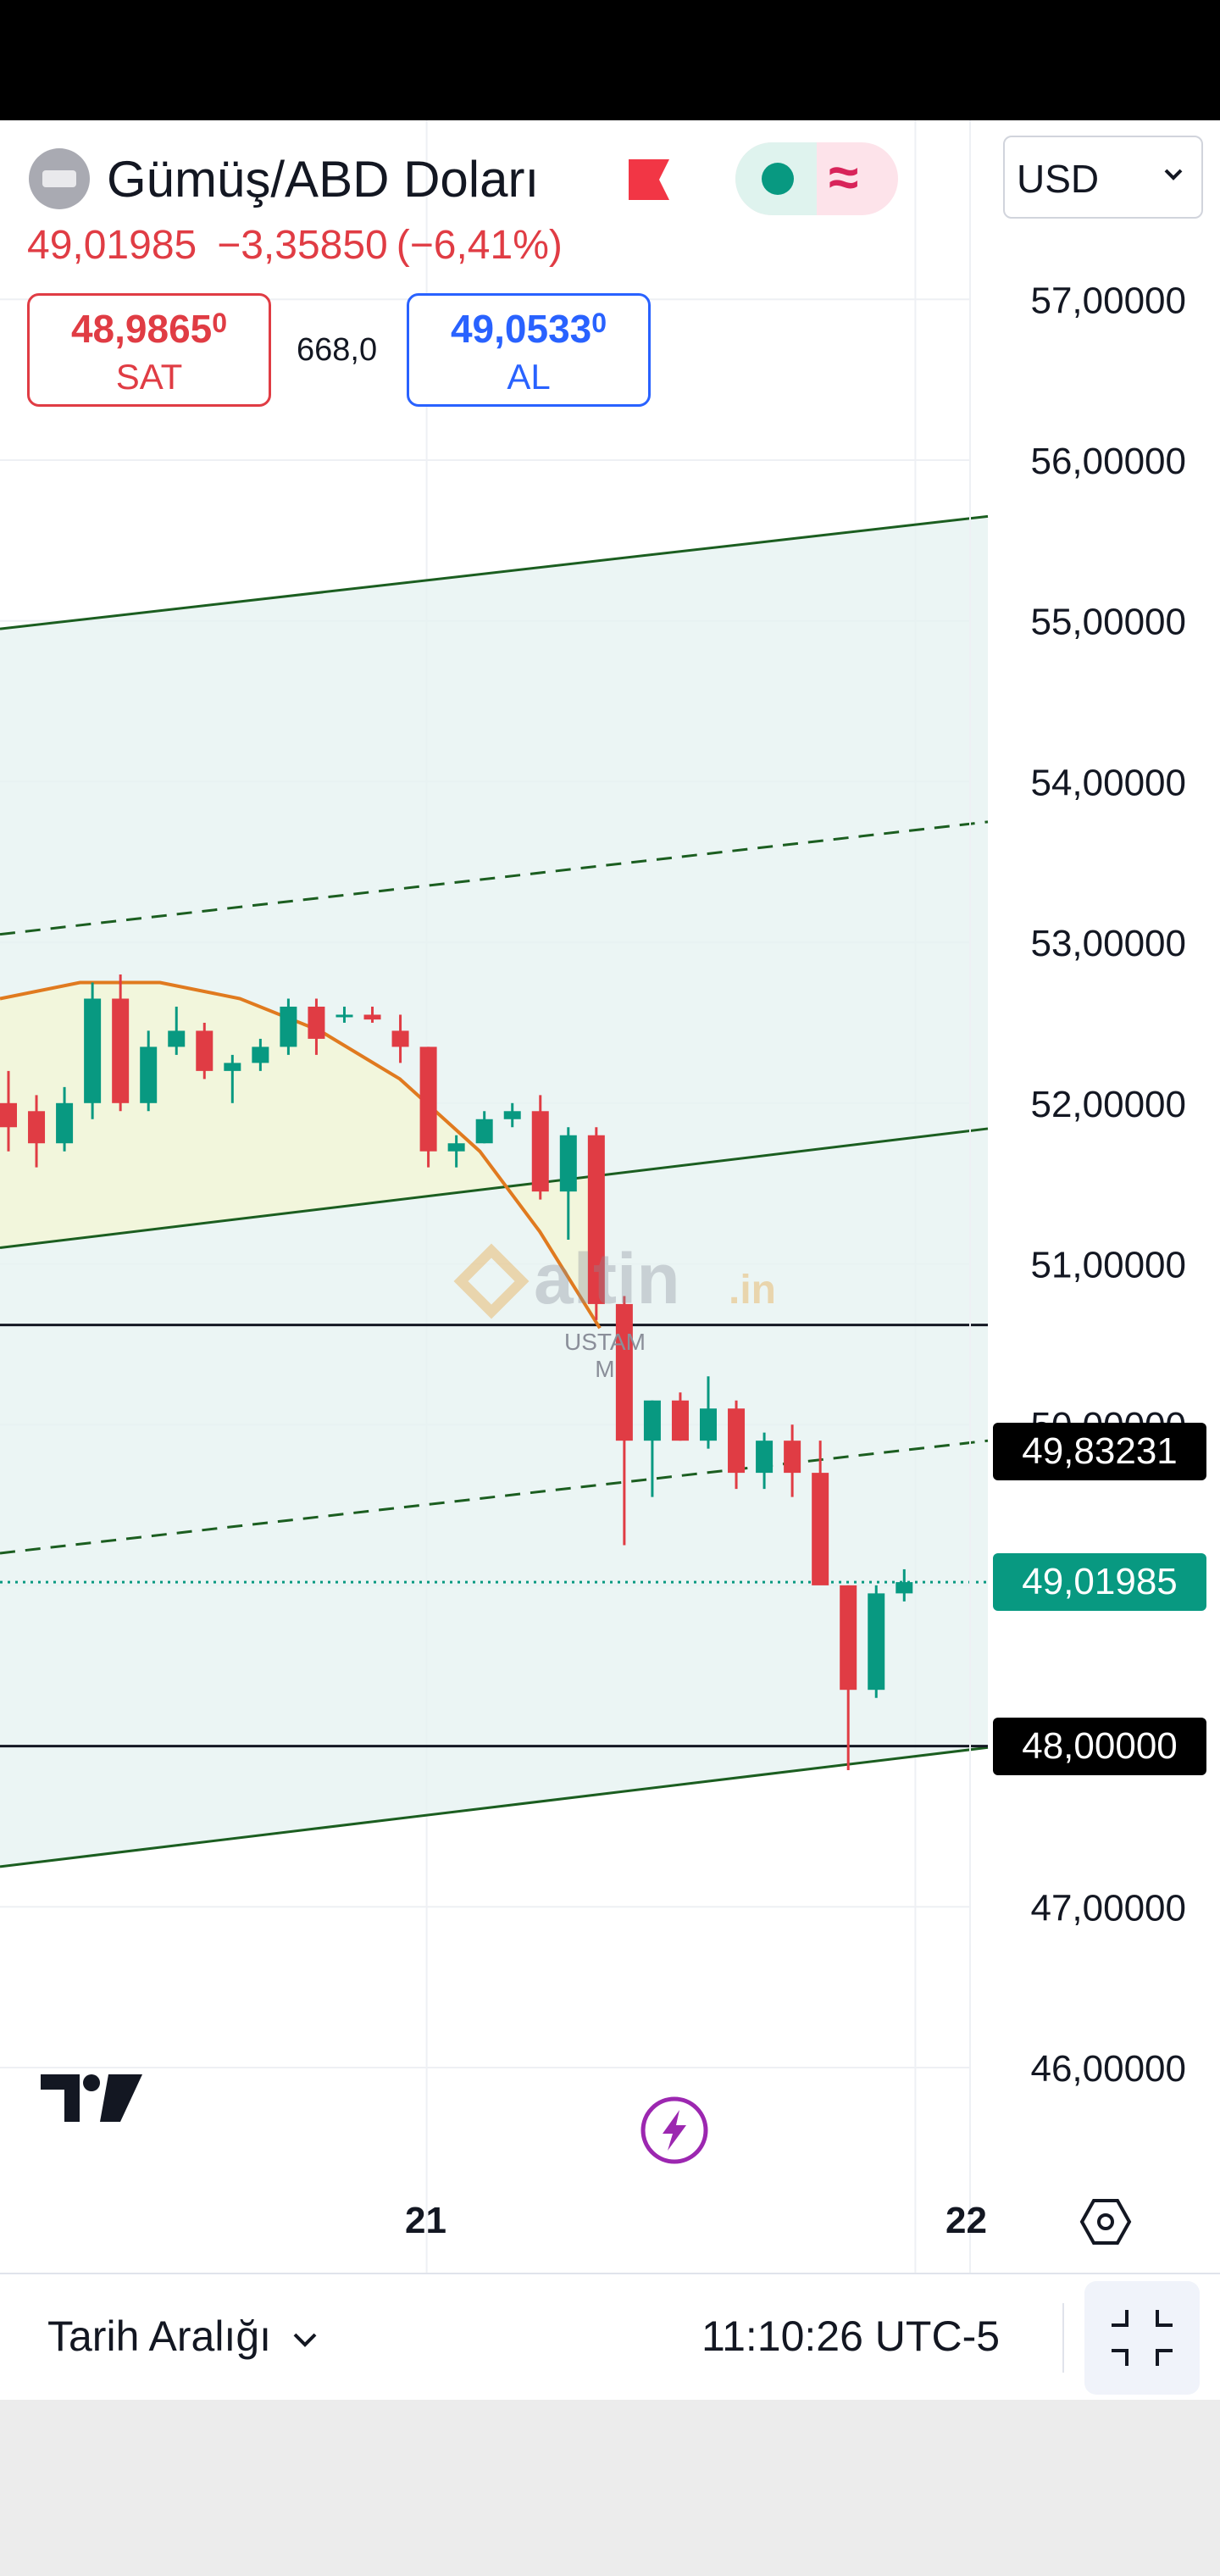 This screenshot has width=1220, height=2576. Describe the element at coordinates (778, 179) in the screenshot. I see `market-open-dot-icon` at that location.